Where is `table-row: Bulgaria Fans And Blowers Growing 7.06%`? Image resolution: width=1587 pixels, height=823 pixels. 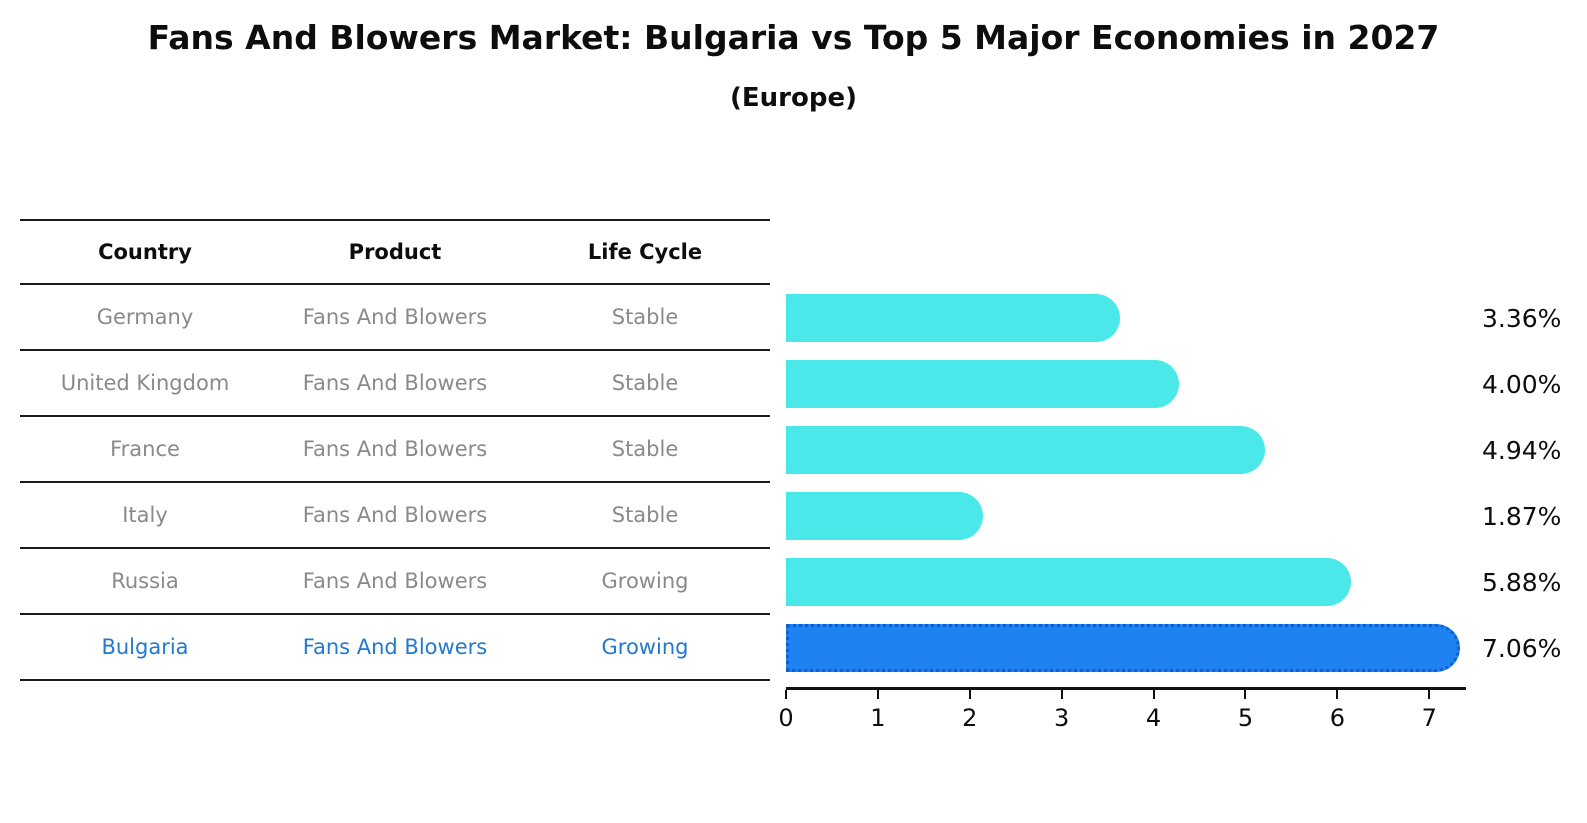
table-row: Bulgaria Fans And Blowers Growing 7.06% is located at coordinates (803, 648).